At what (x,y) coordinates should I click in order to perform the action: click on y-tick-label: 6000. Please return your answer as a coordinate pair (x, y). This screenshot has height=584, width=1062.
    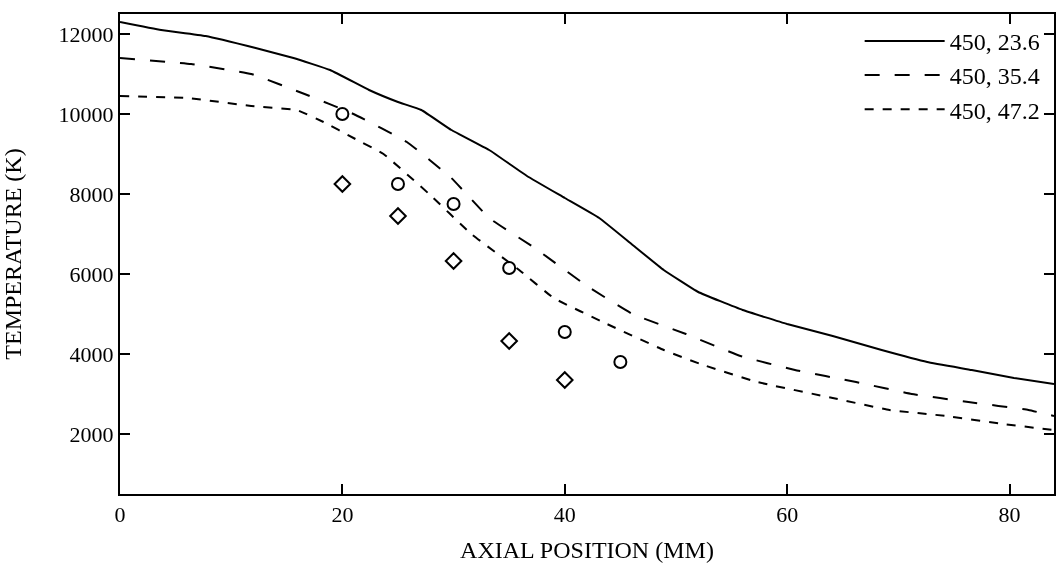
    Looking at the image, I should click on (91, 274).